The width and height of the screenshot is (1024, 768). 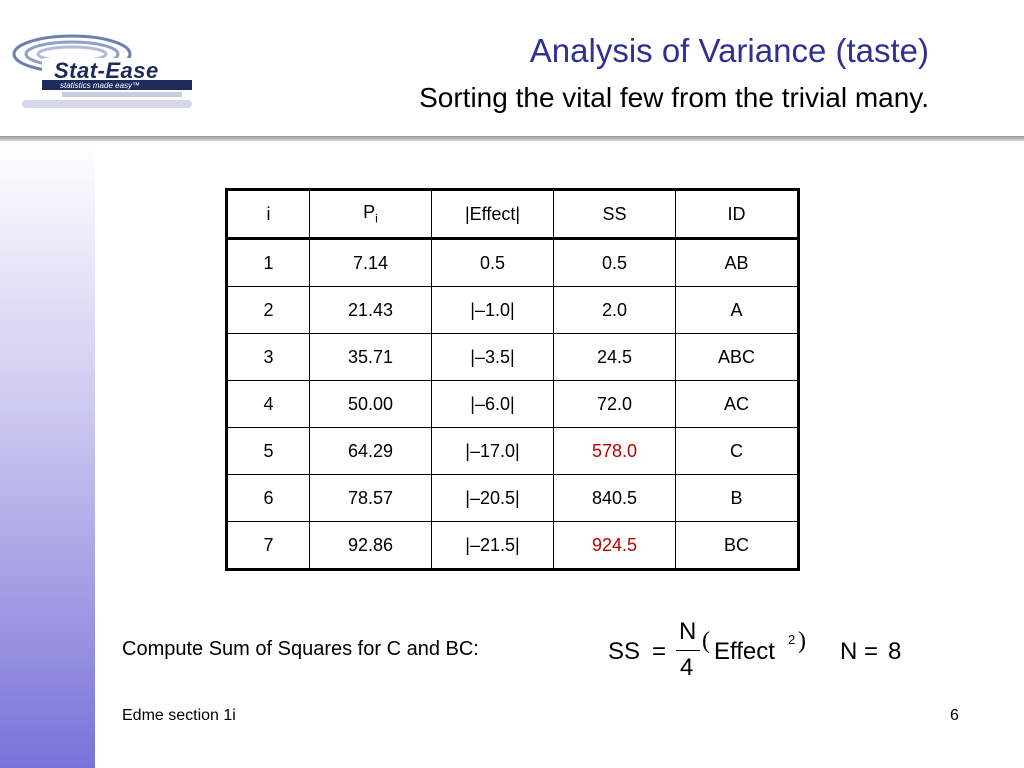 What do you see at coordinates (614, 404) in the screenshot?
I see `cell-ss: 72.0` at bounding box center [614, 404].